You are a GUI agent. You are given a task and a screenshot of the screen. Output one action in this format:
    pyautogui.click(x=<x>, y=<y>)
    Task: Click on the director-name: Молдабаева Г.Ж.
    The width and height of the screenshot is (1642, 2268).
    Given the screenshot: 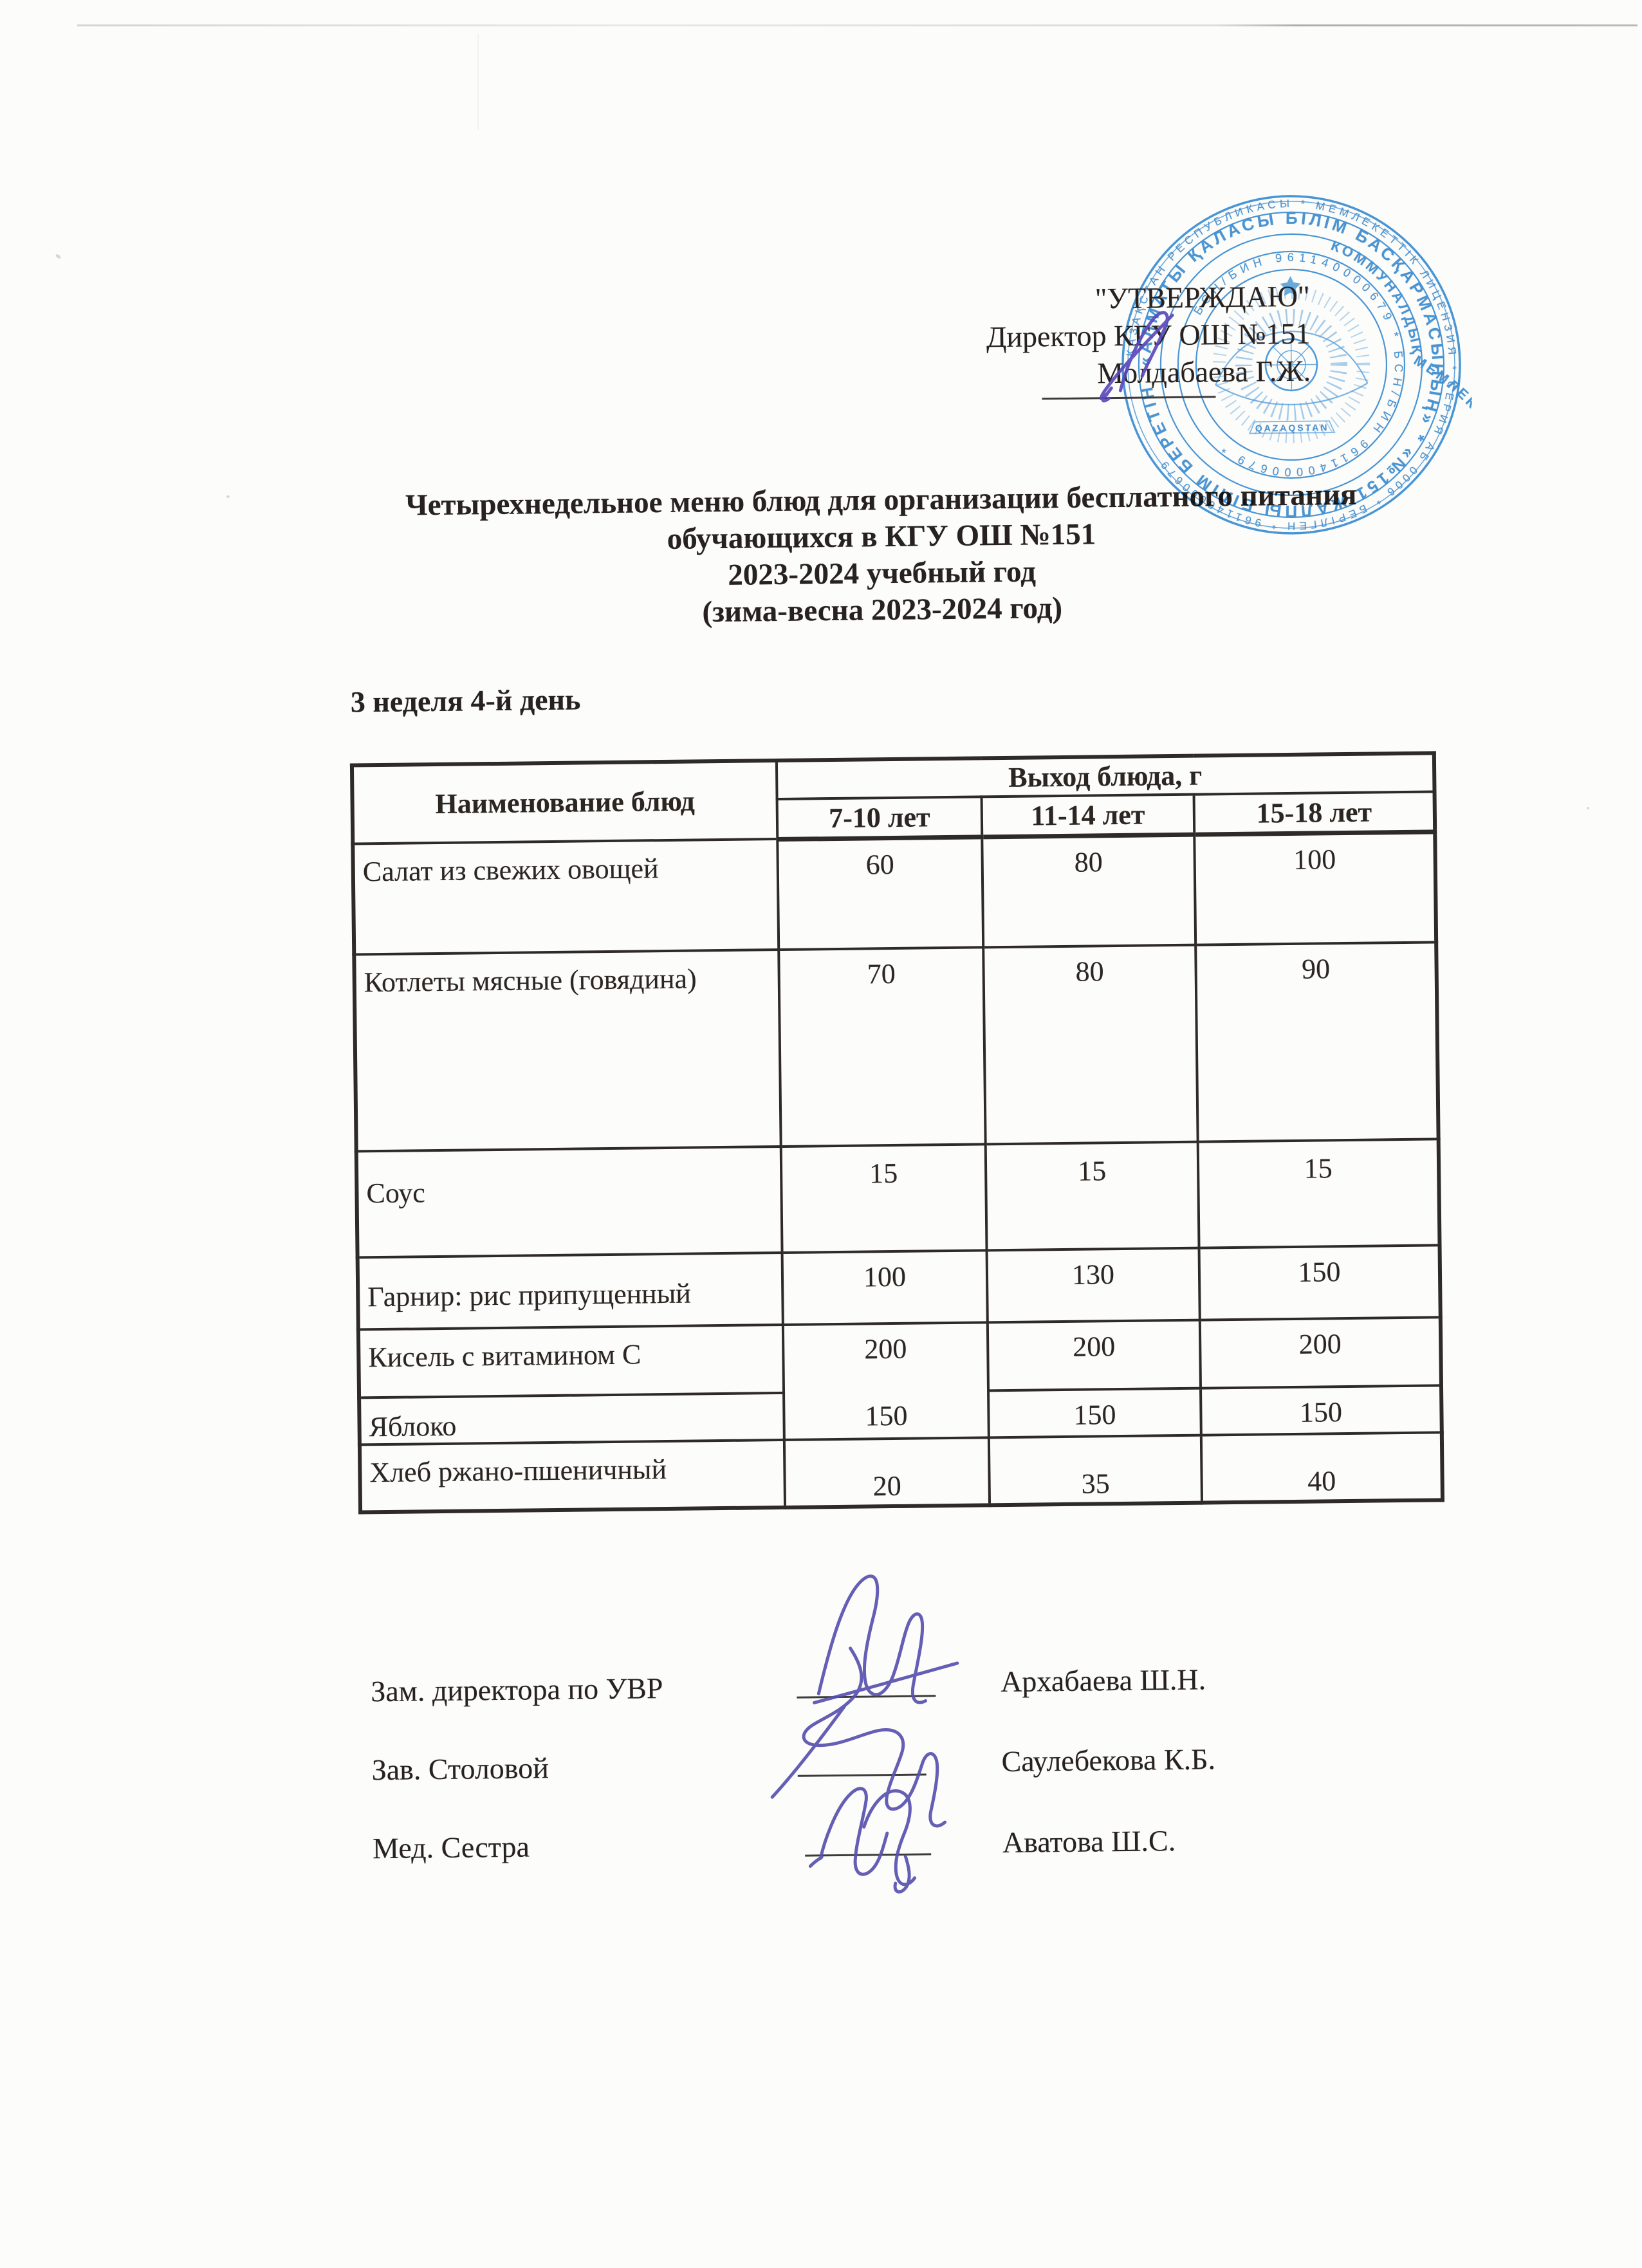 What is the action you would take?
    pyautogui.click(x=1114, y=373)
    